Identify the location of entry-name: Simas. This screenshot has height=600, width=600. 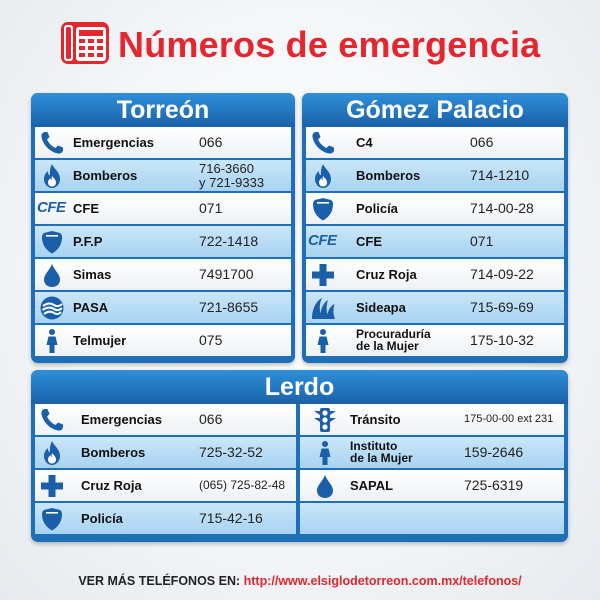
(92, 274).